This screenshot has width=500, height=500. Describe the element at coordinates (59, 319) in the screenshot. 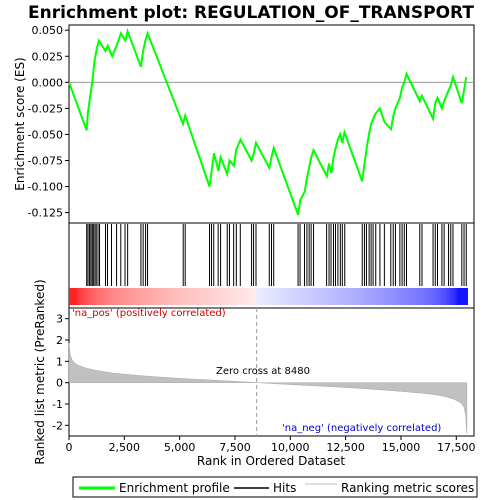

I see `metric-y-tick-label: 3` at that location.